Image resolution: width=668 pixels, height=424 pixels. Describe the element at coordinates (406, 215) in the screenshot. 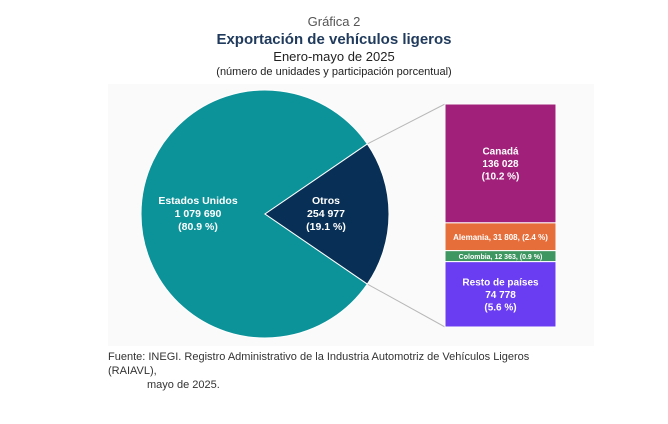

I see `connector-lines` at that location.